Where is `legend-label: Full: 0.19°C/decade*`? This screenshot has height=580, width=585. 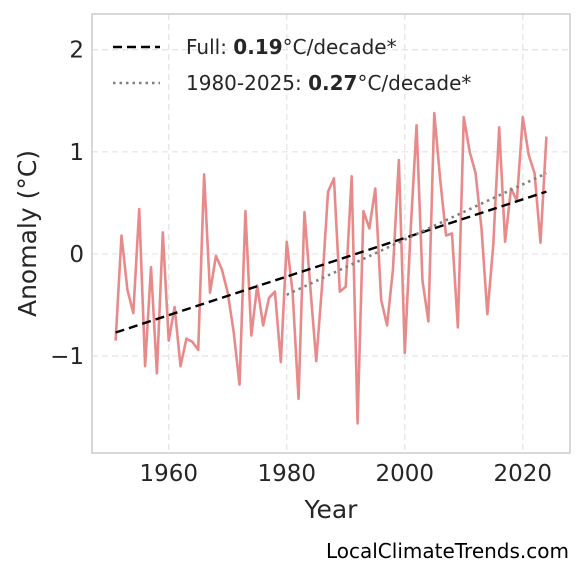 legend-label: Full: 0.19°C/decade* is located at coordinates (291, 47).